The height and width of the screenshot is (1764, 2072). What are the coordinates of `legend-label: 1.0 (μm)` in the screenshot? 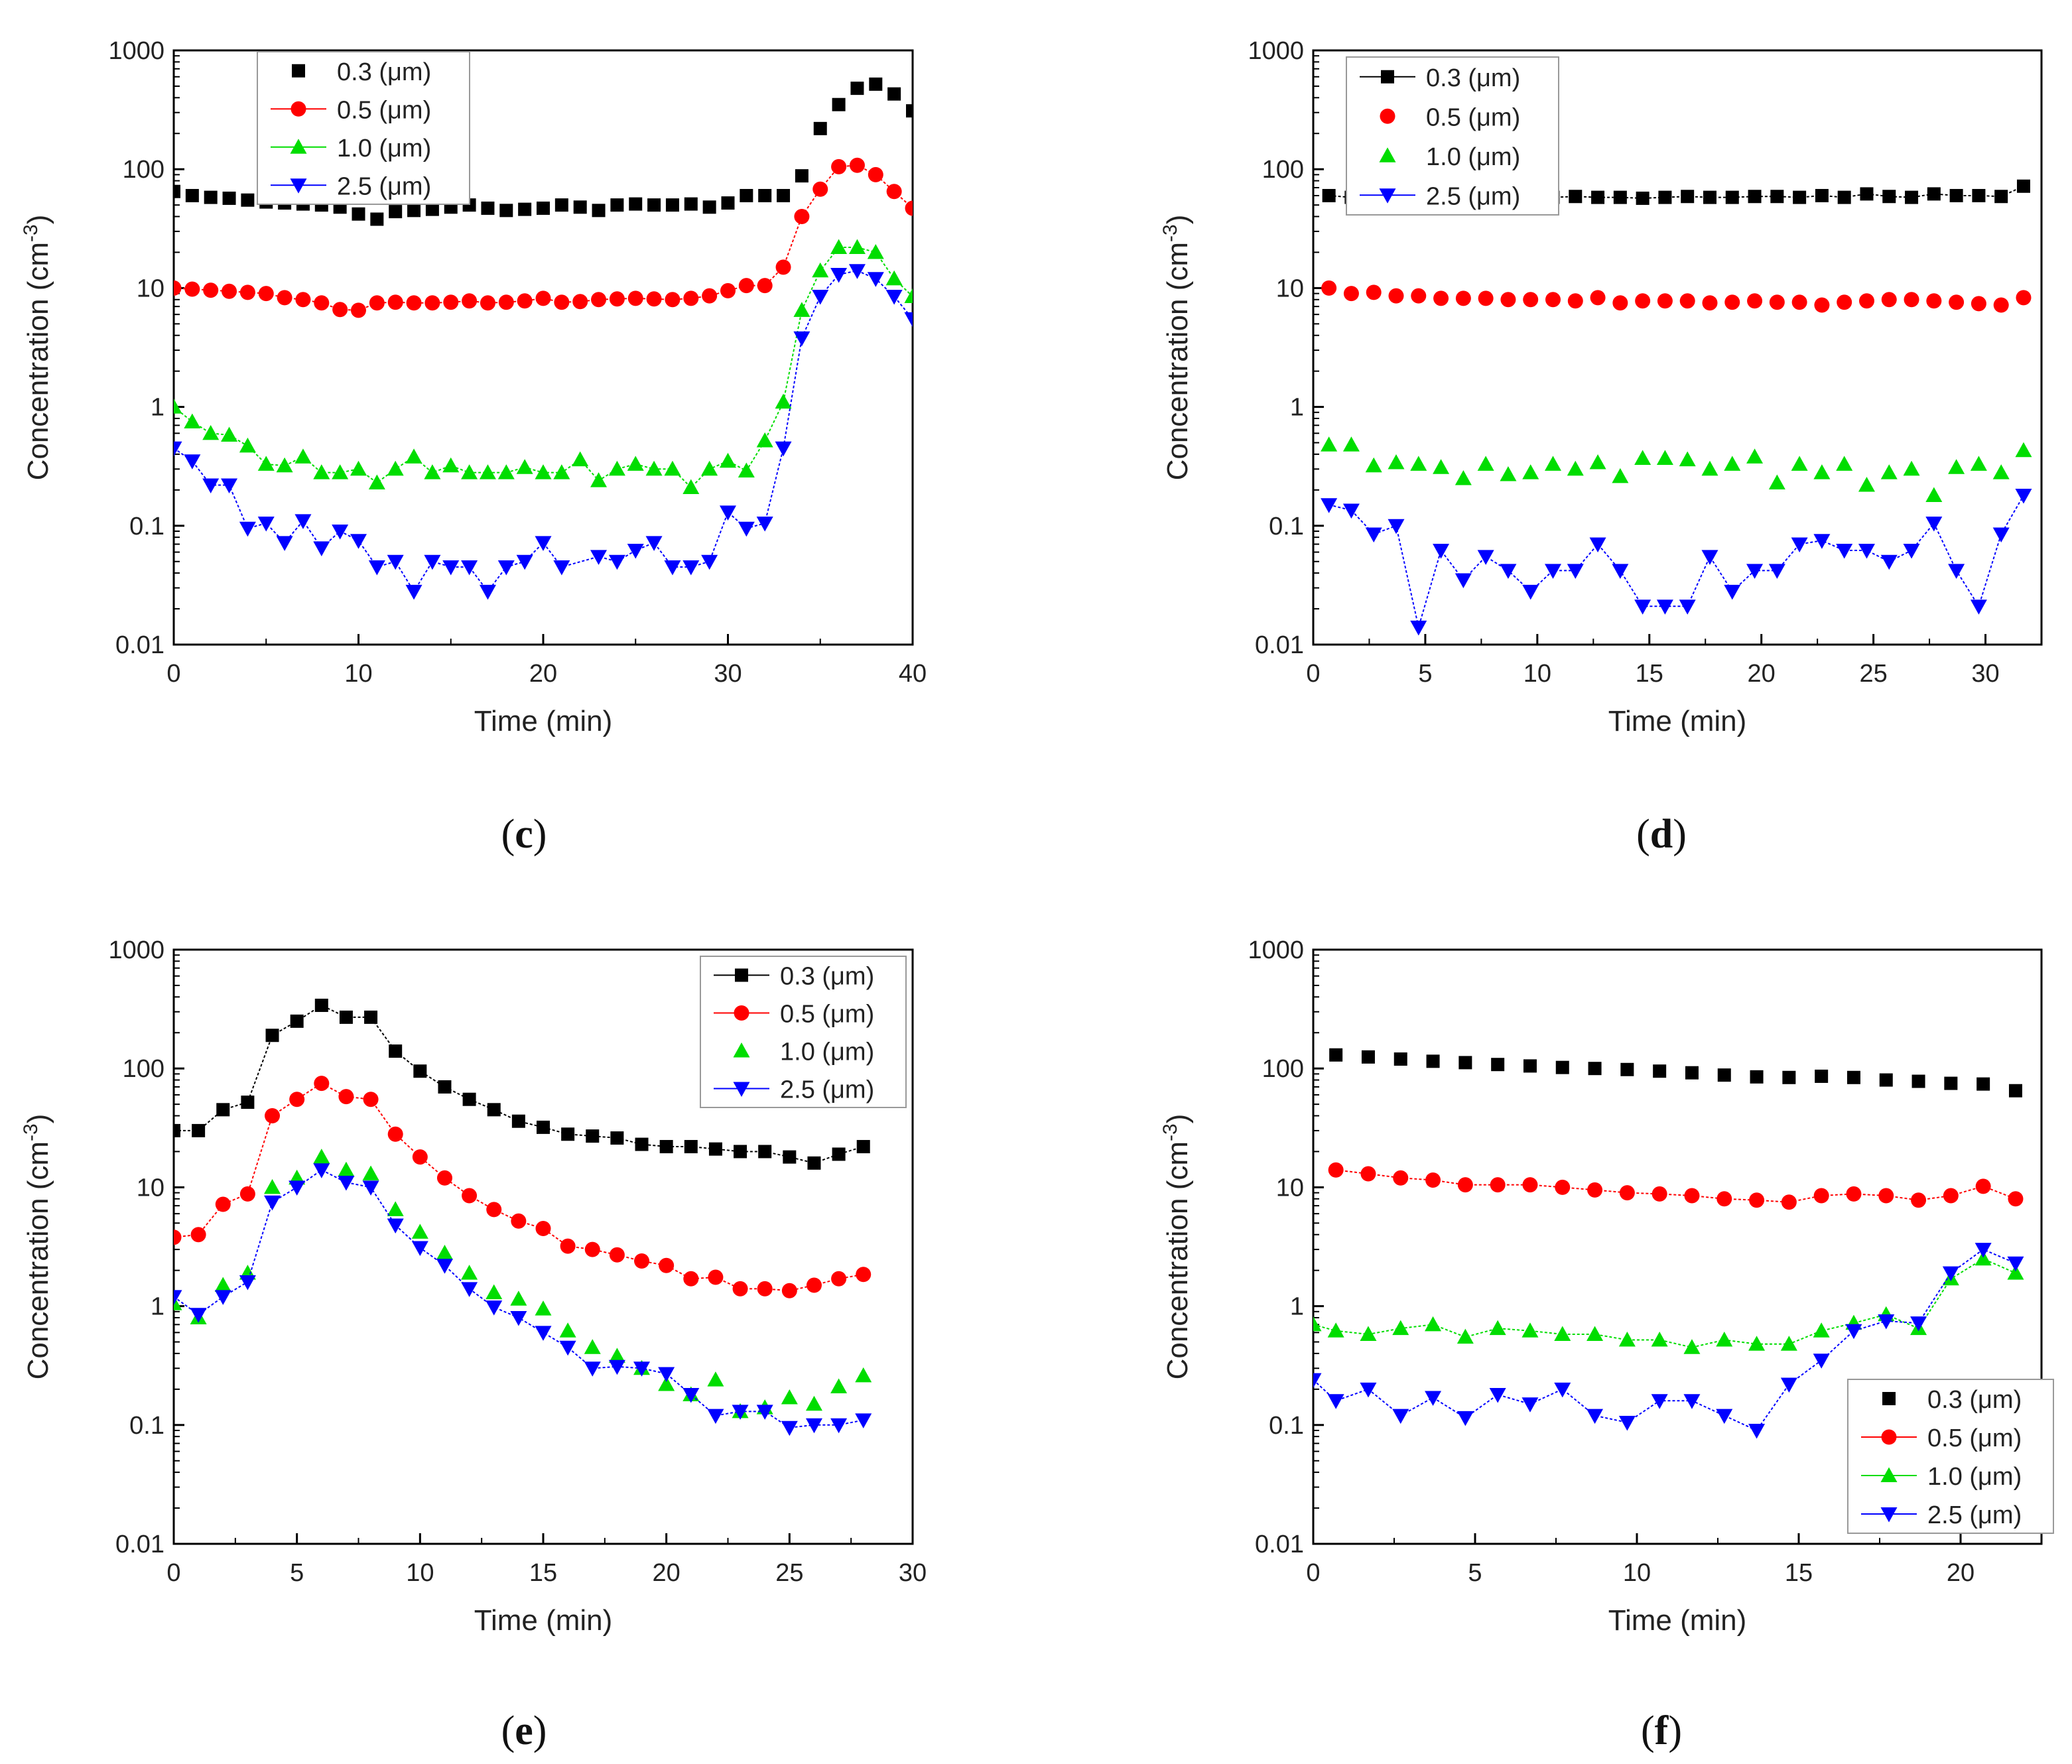 It's located at (1473, 157).